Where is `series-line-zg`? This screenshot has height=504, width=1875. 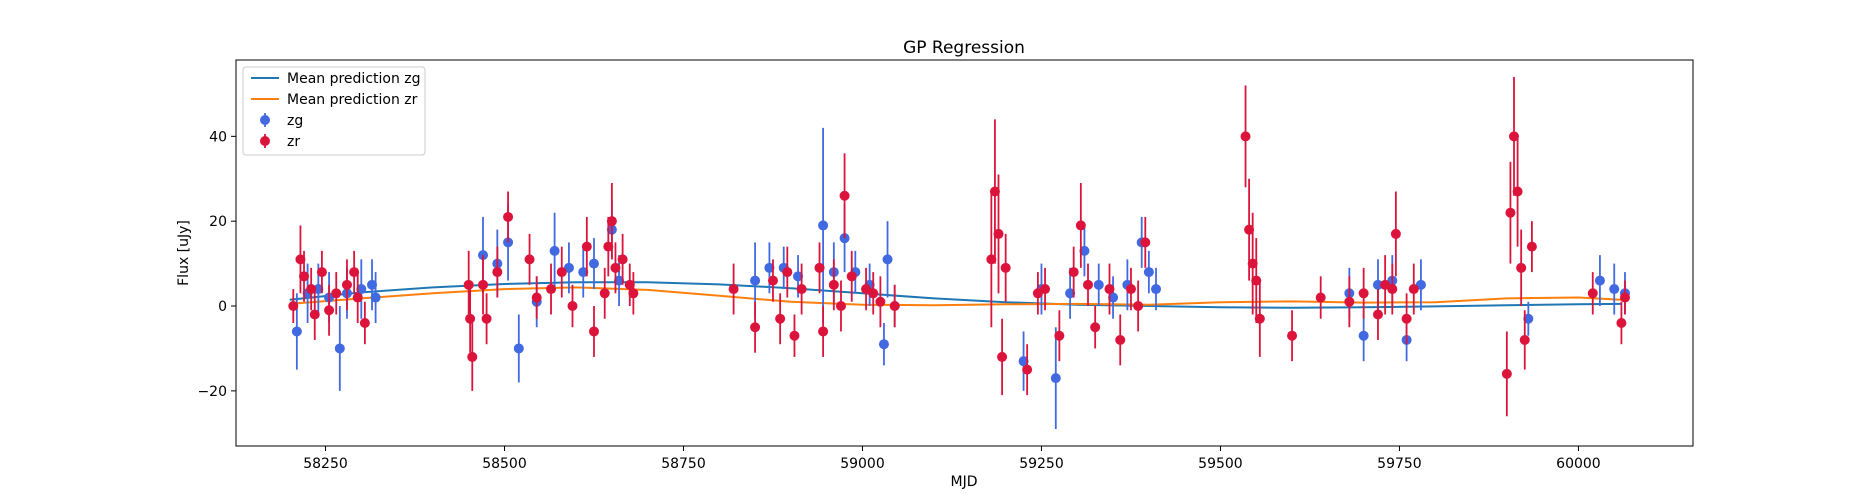
series-line-zg is located at coordinates (955, 295).